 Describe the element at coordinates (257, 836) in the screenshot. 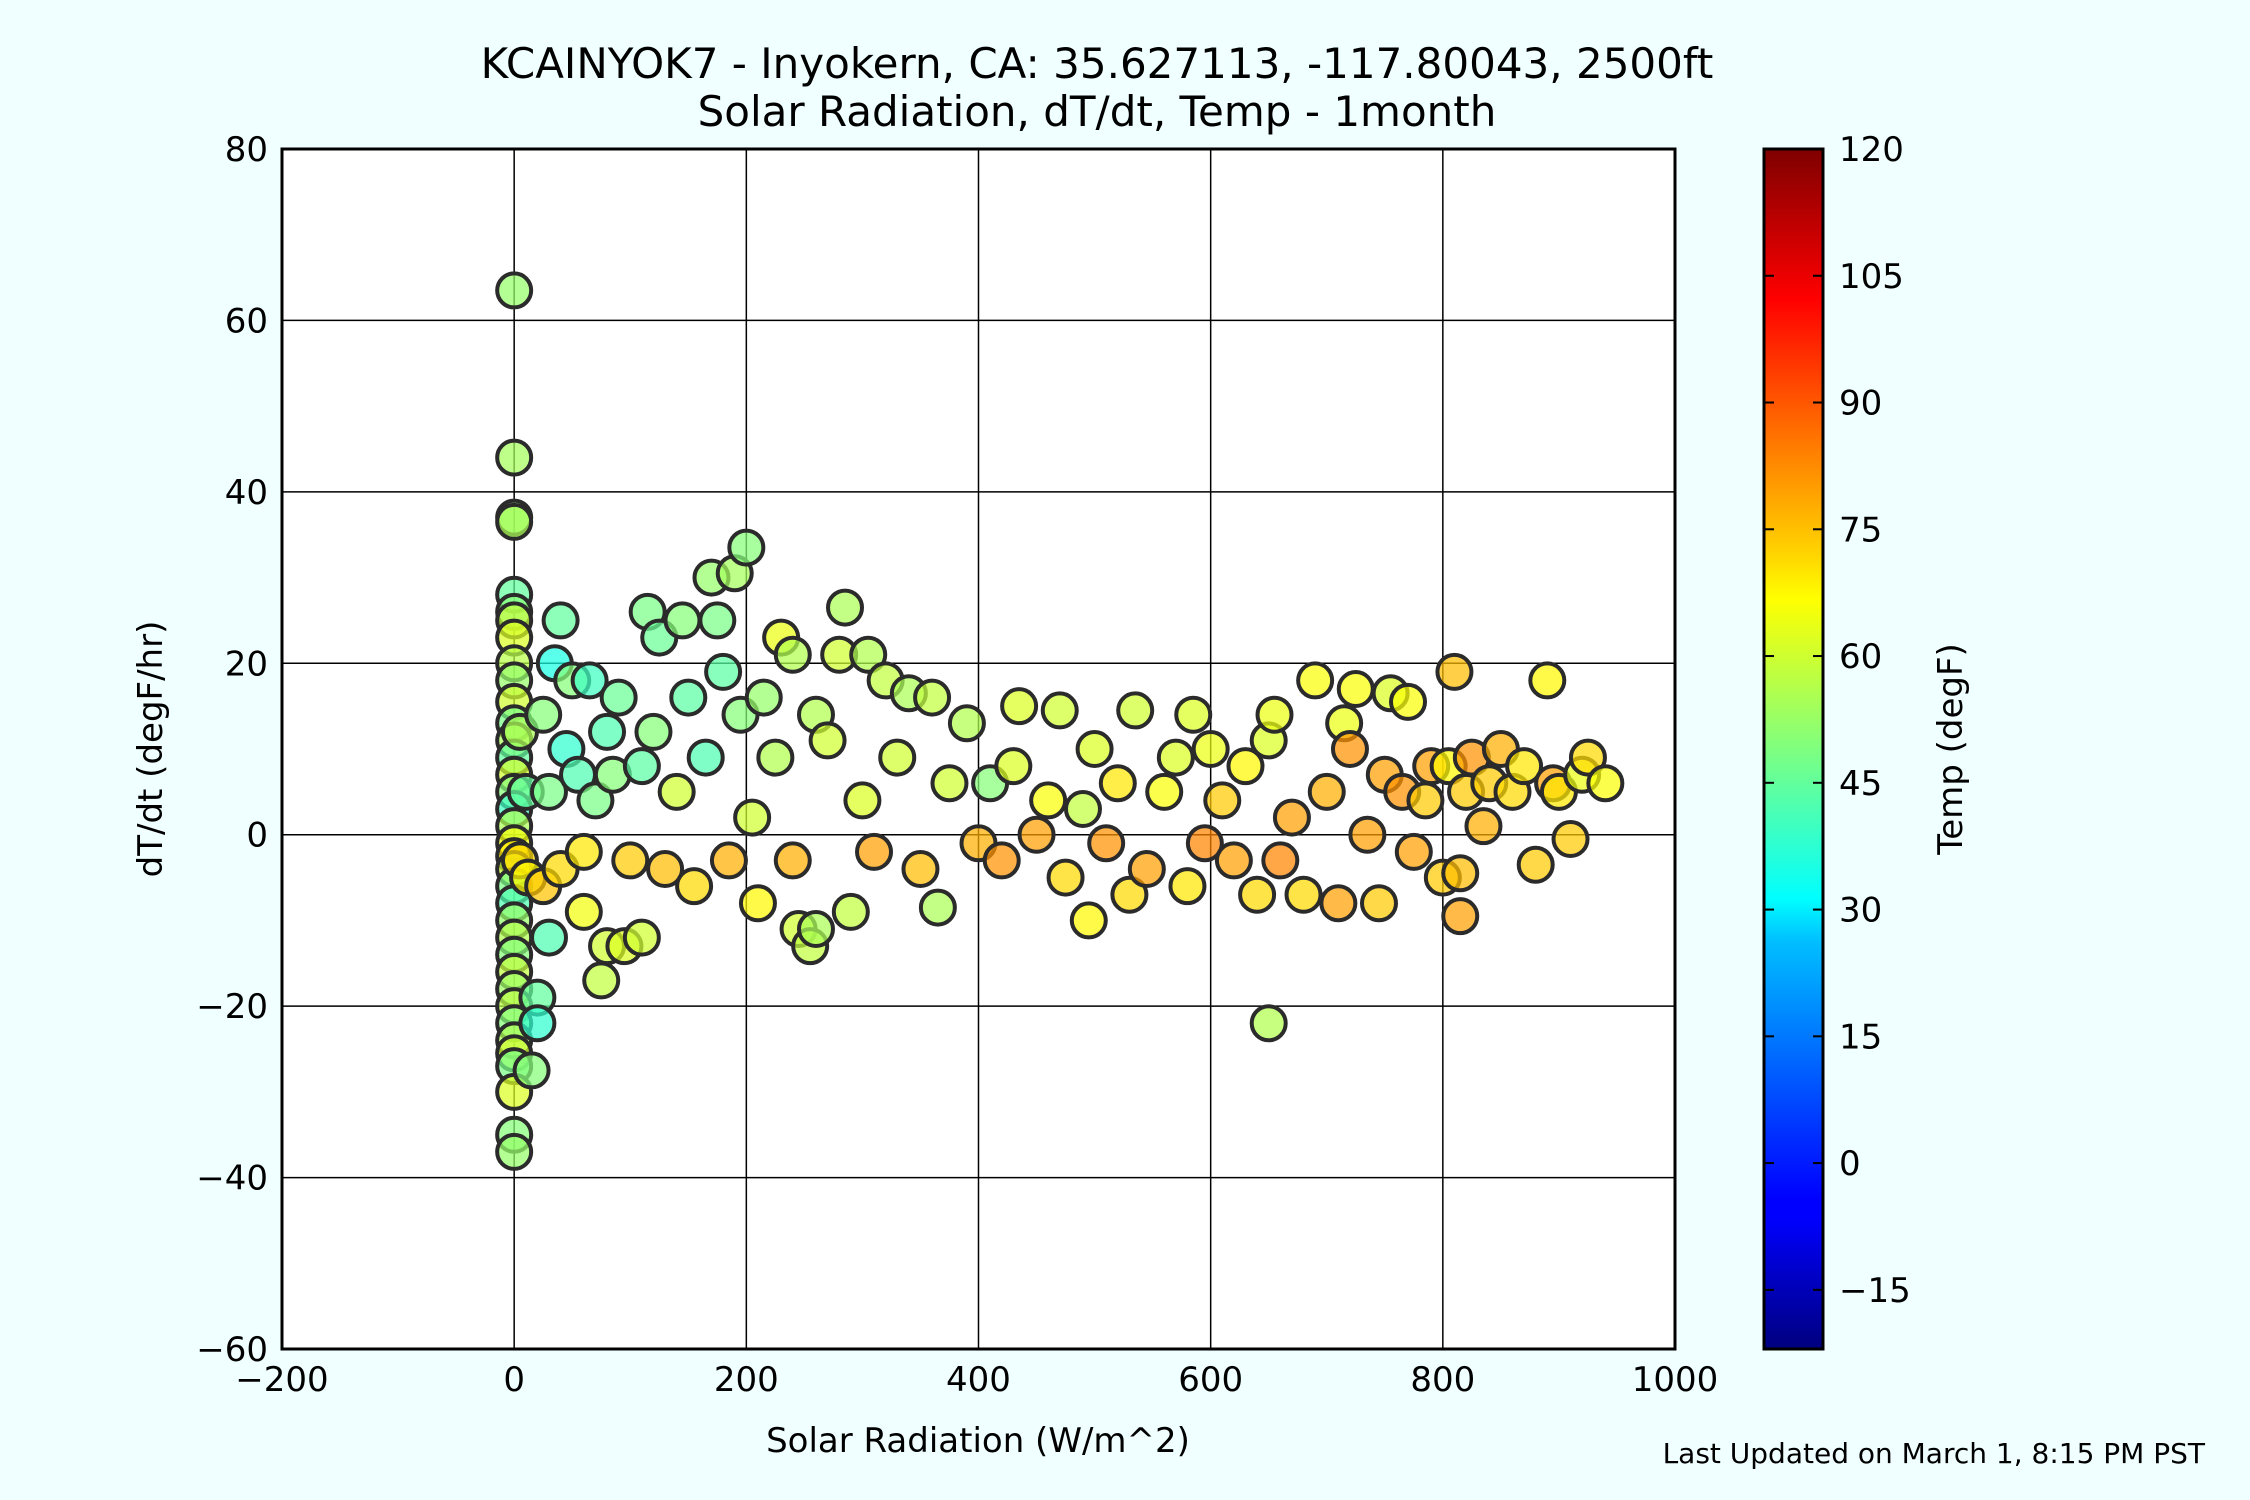

I see `y-tick-label: 0` at that location.